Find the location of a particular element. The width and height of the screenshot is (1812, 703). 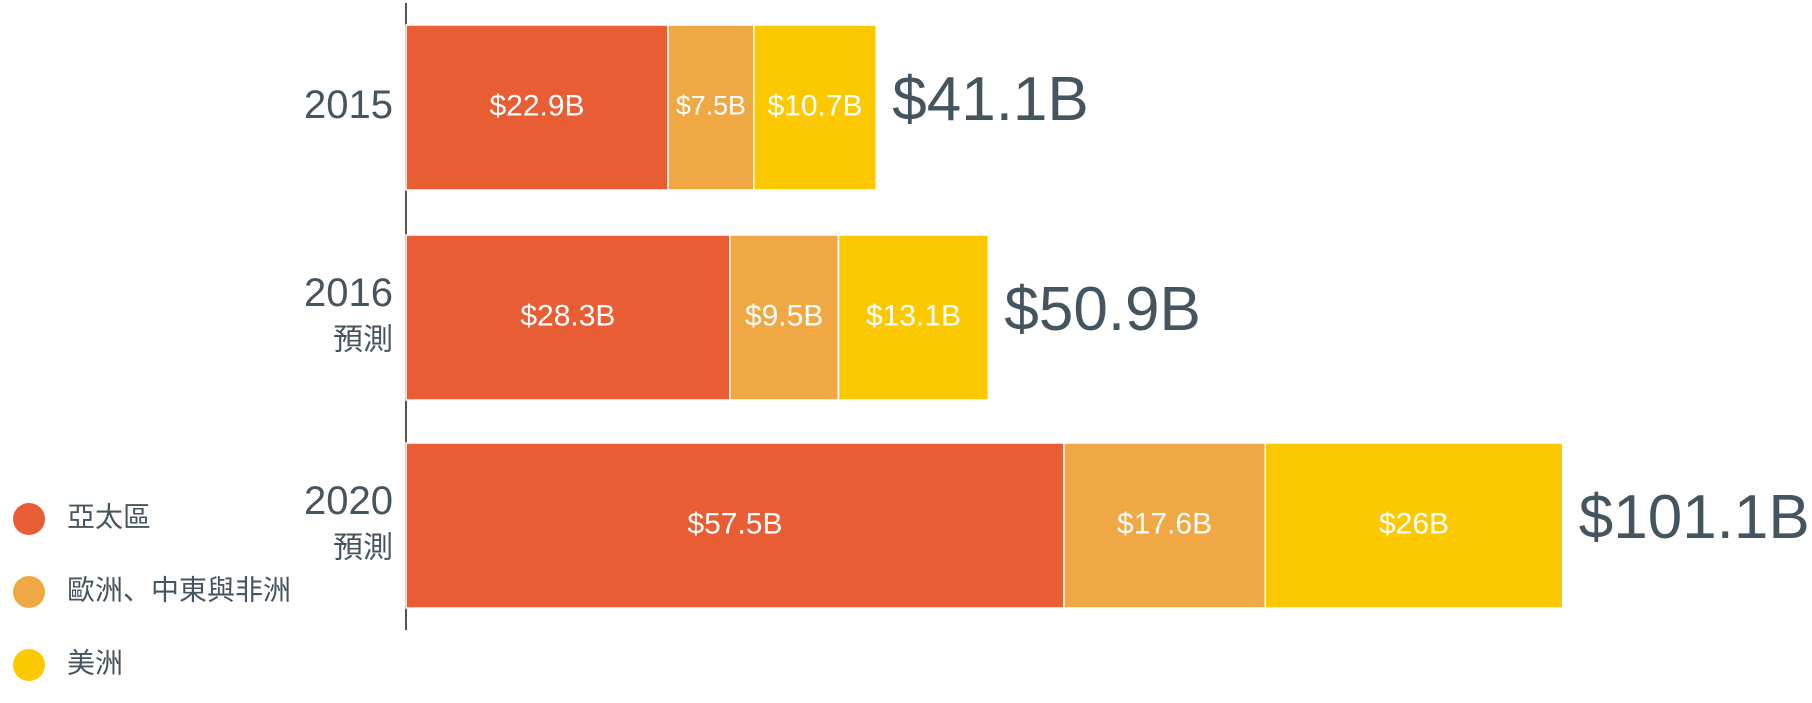

category-label: 2016 is located at coordinates (348, 293).